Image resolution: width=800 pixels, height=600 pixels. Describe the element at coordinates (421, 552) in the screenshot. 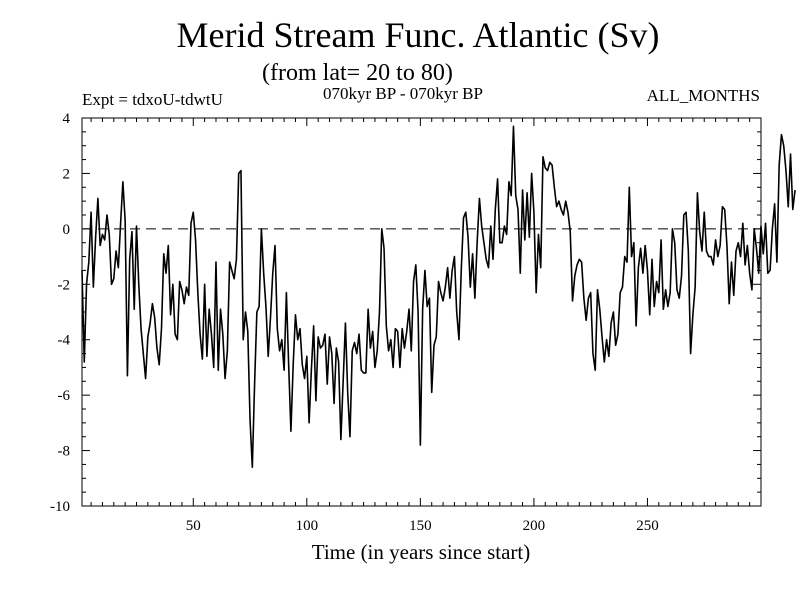

I see `x-axis-label: Time (in years since start)` at that location.